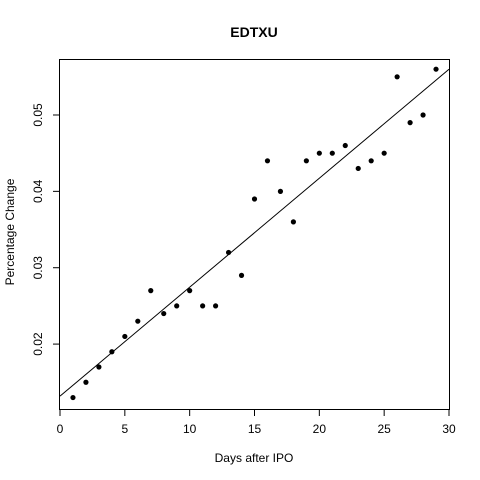 Image resolution: width=480 pixels, height=480 pixels. What do you see at coordinates (45, 229) in the screenshot?
I see `y-axis: 0.02 0.03 0.04 0.05` at bounding box center [45, 229].